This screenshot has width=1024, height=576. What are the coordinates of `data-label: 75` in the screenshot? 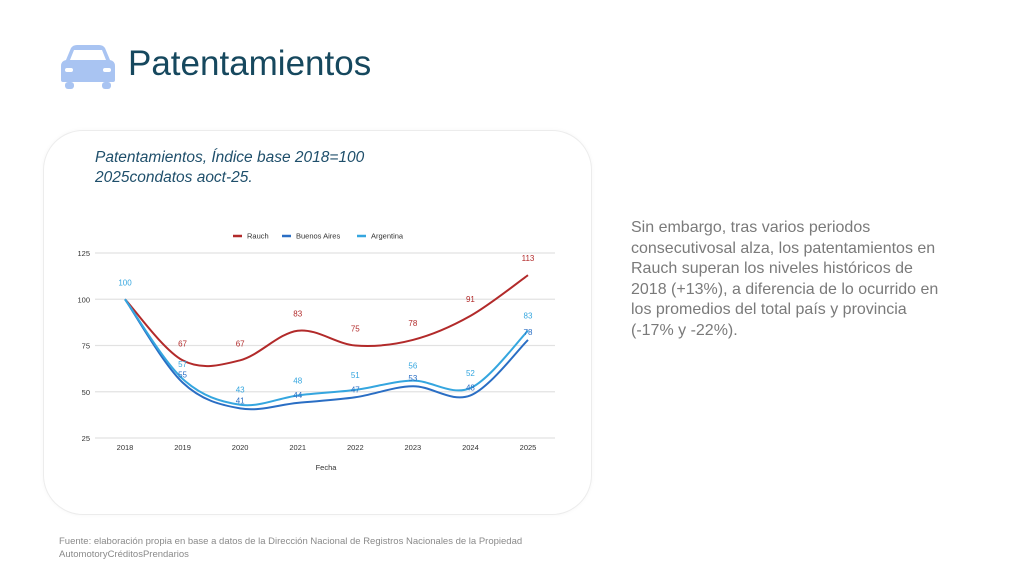 It's located at (355, 329).